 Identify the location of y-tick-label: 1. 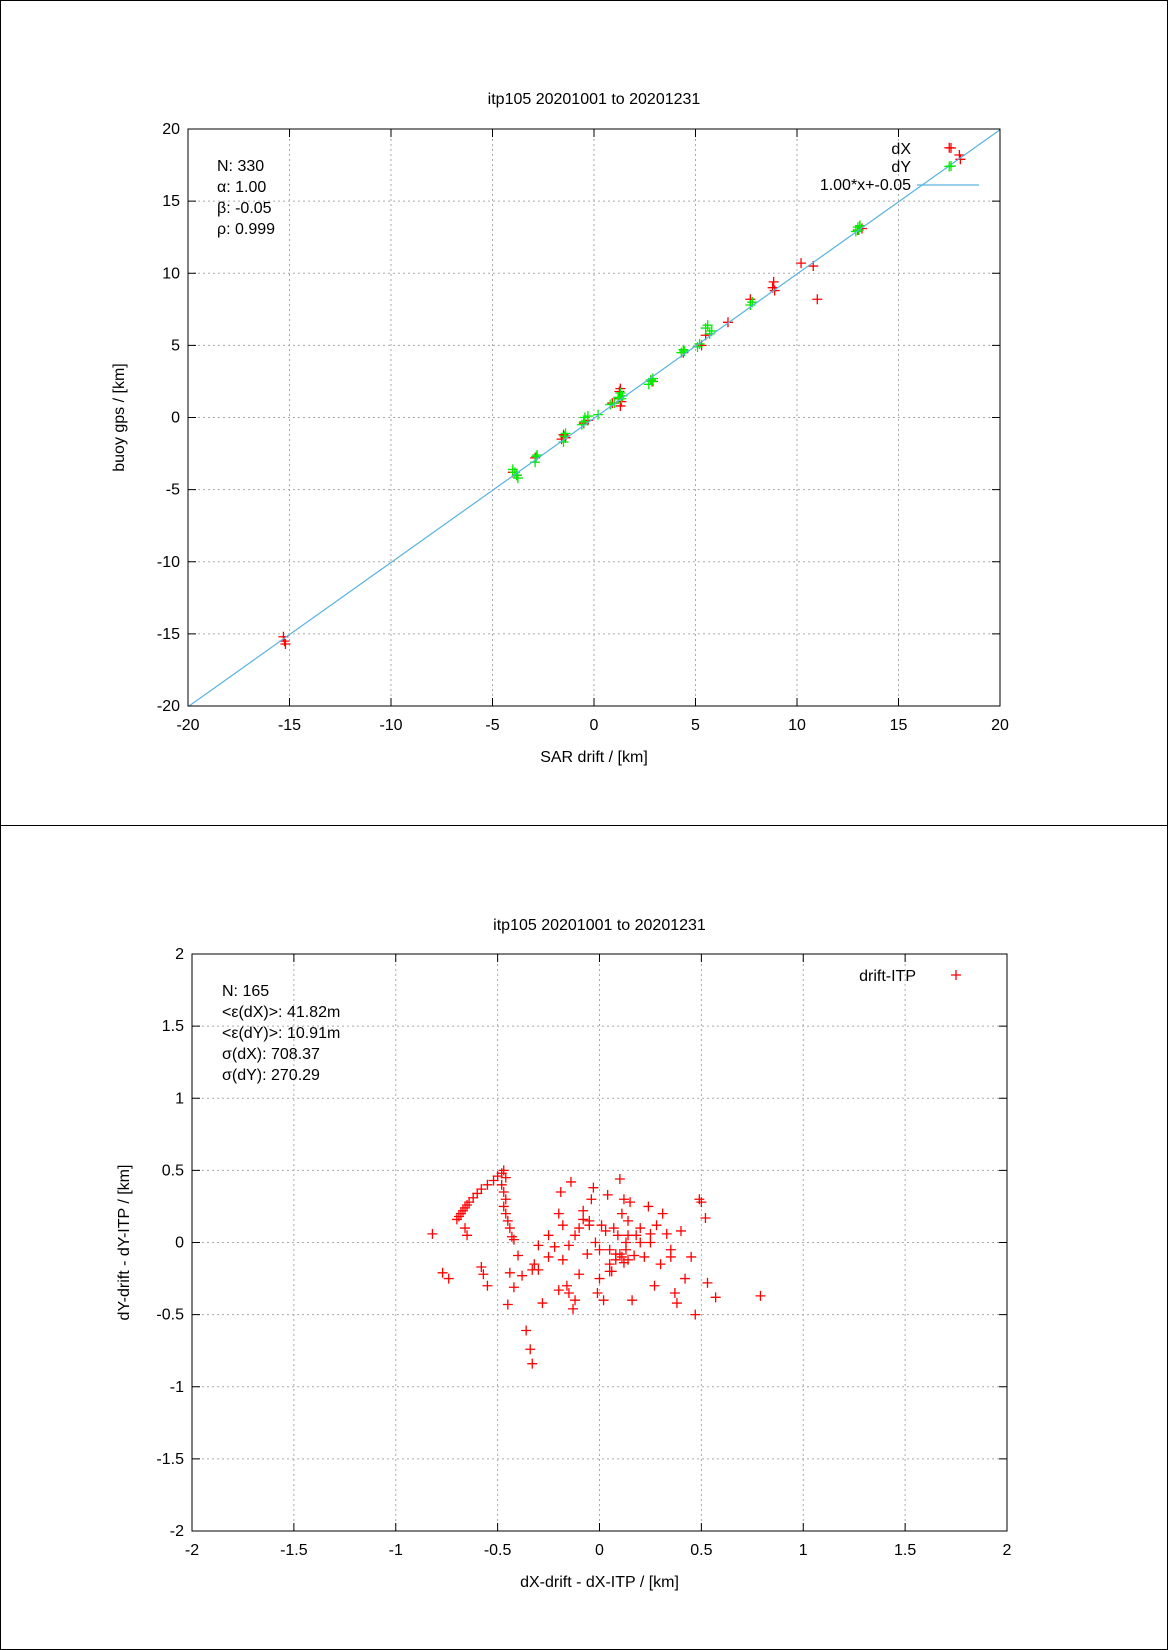
(179, 1098).